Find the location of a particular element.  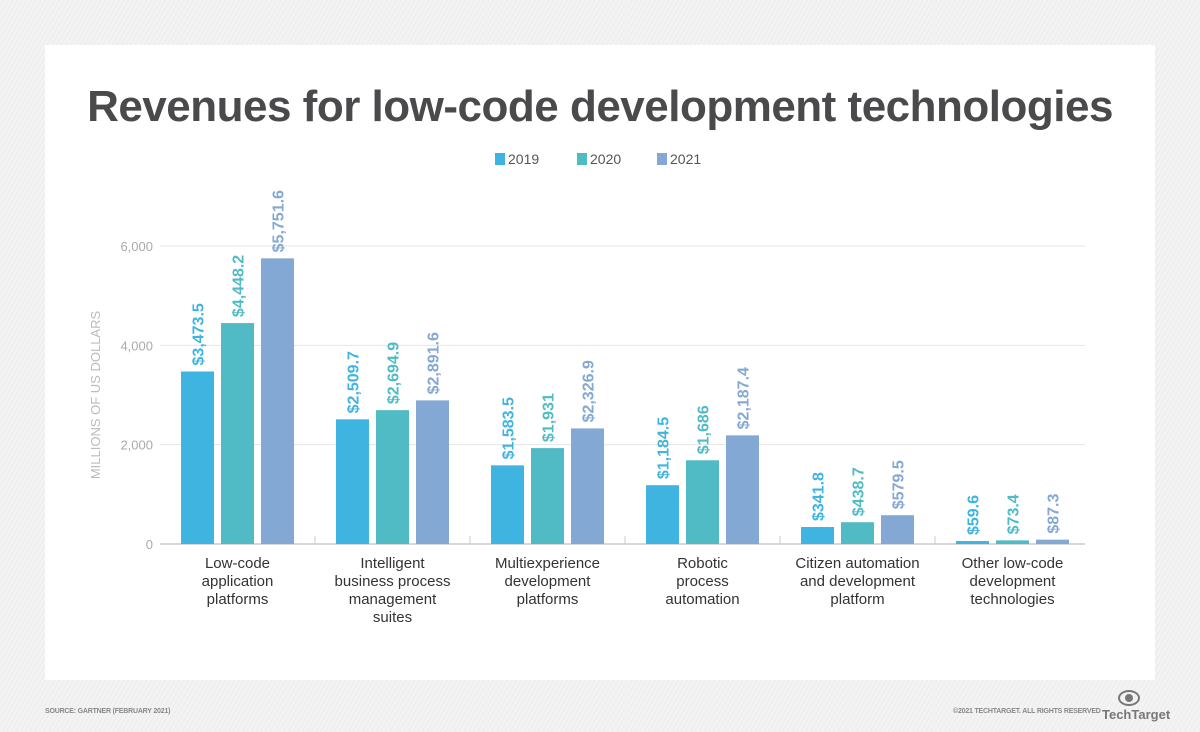

data-label: $2,891.6 is located at coordinates (434, 363).